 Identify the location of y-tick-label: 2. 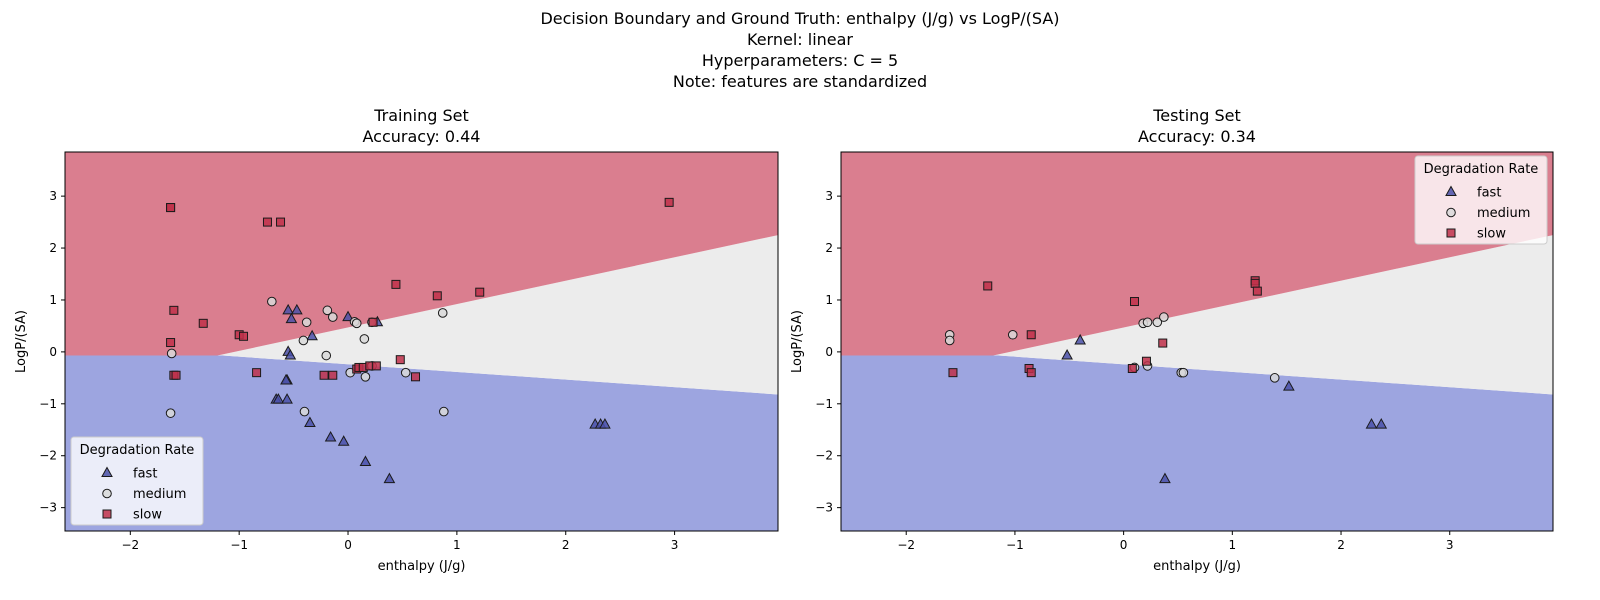
(829, 248).